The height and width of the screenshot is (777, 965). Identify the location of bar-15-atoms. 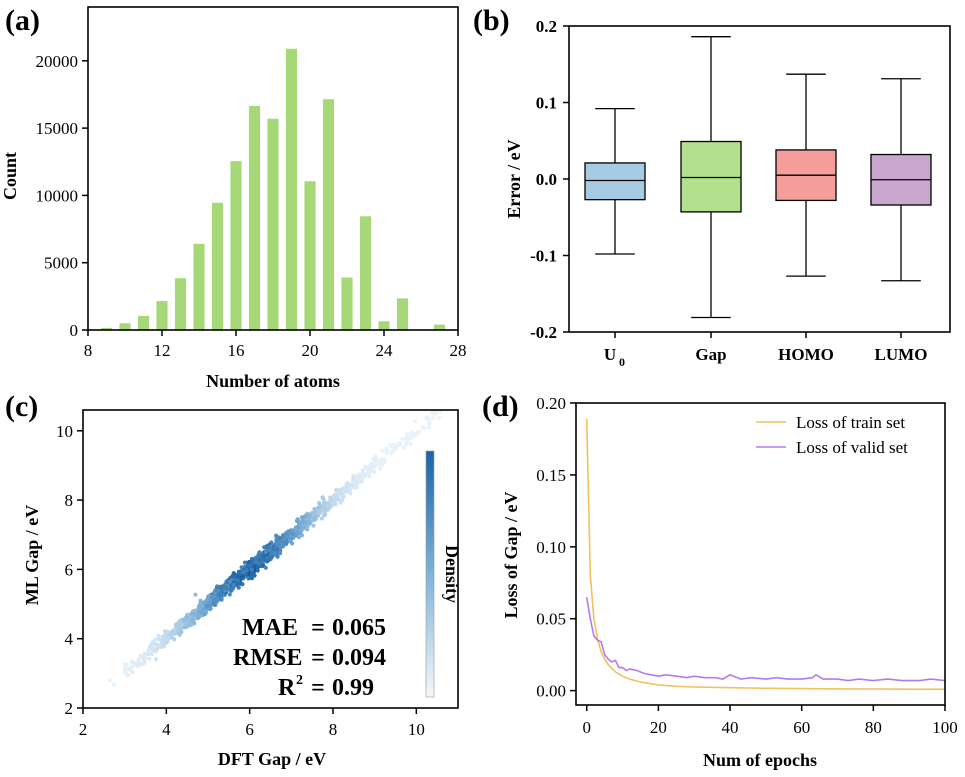
(217, 266).